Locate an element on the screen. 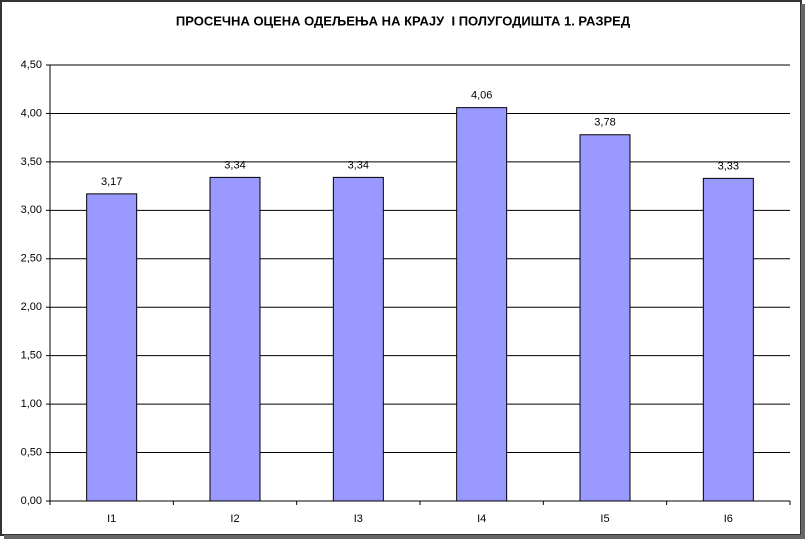 The width and height of the screenshot is (806, 540). x-tick-label: I6 is located at coordinates (728, 519).